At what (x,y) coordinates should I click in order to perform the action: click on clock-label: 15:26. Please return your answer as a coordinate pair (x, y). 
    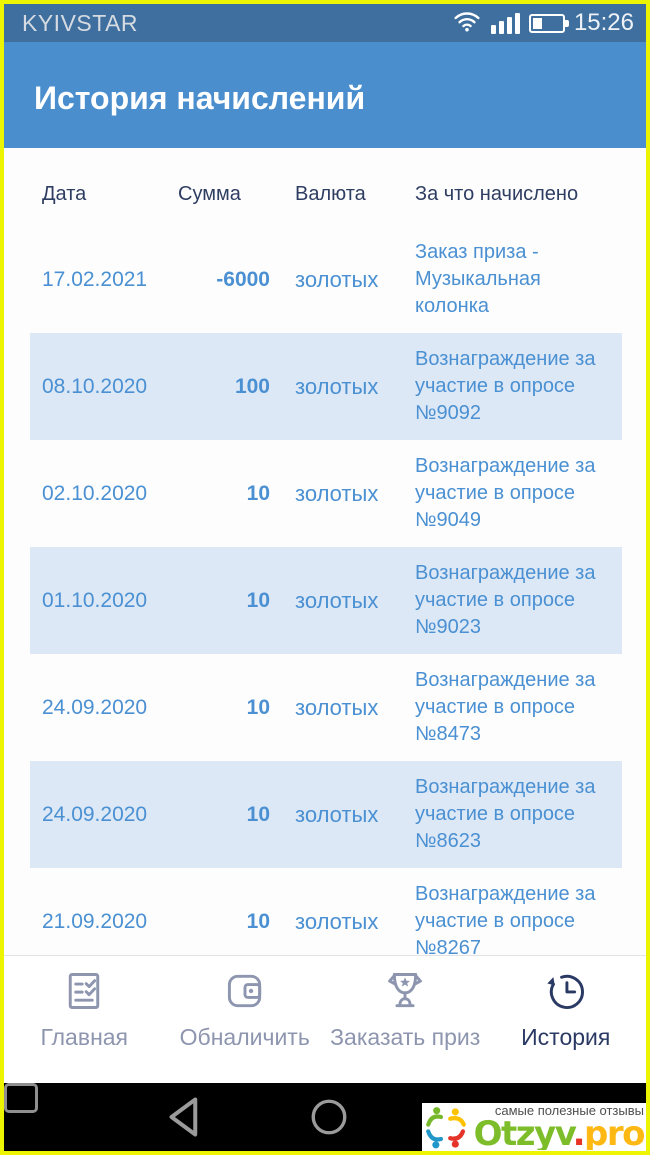
    Looking at the image, I should click on (603, 22).